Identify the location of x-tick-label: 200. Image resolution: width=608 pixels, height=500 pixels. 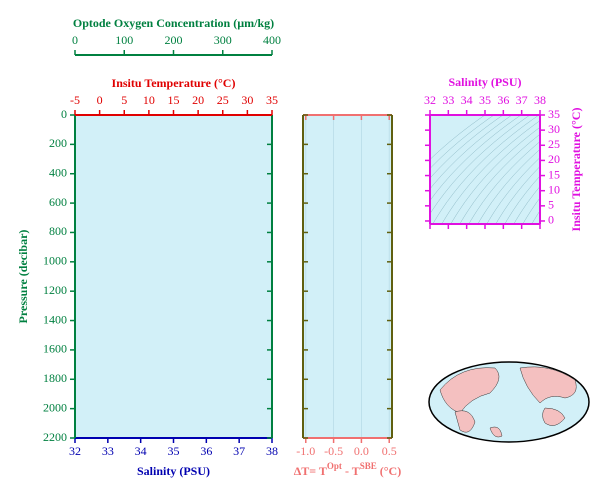
(174, 40).